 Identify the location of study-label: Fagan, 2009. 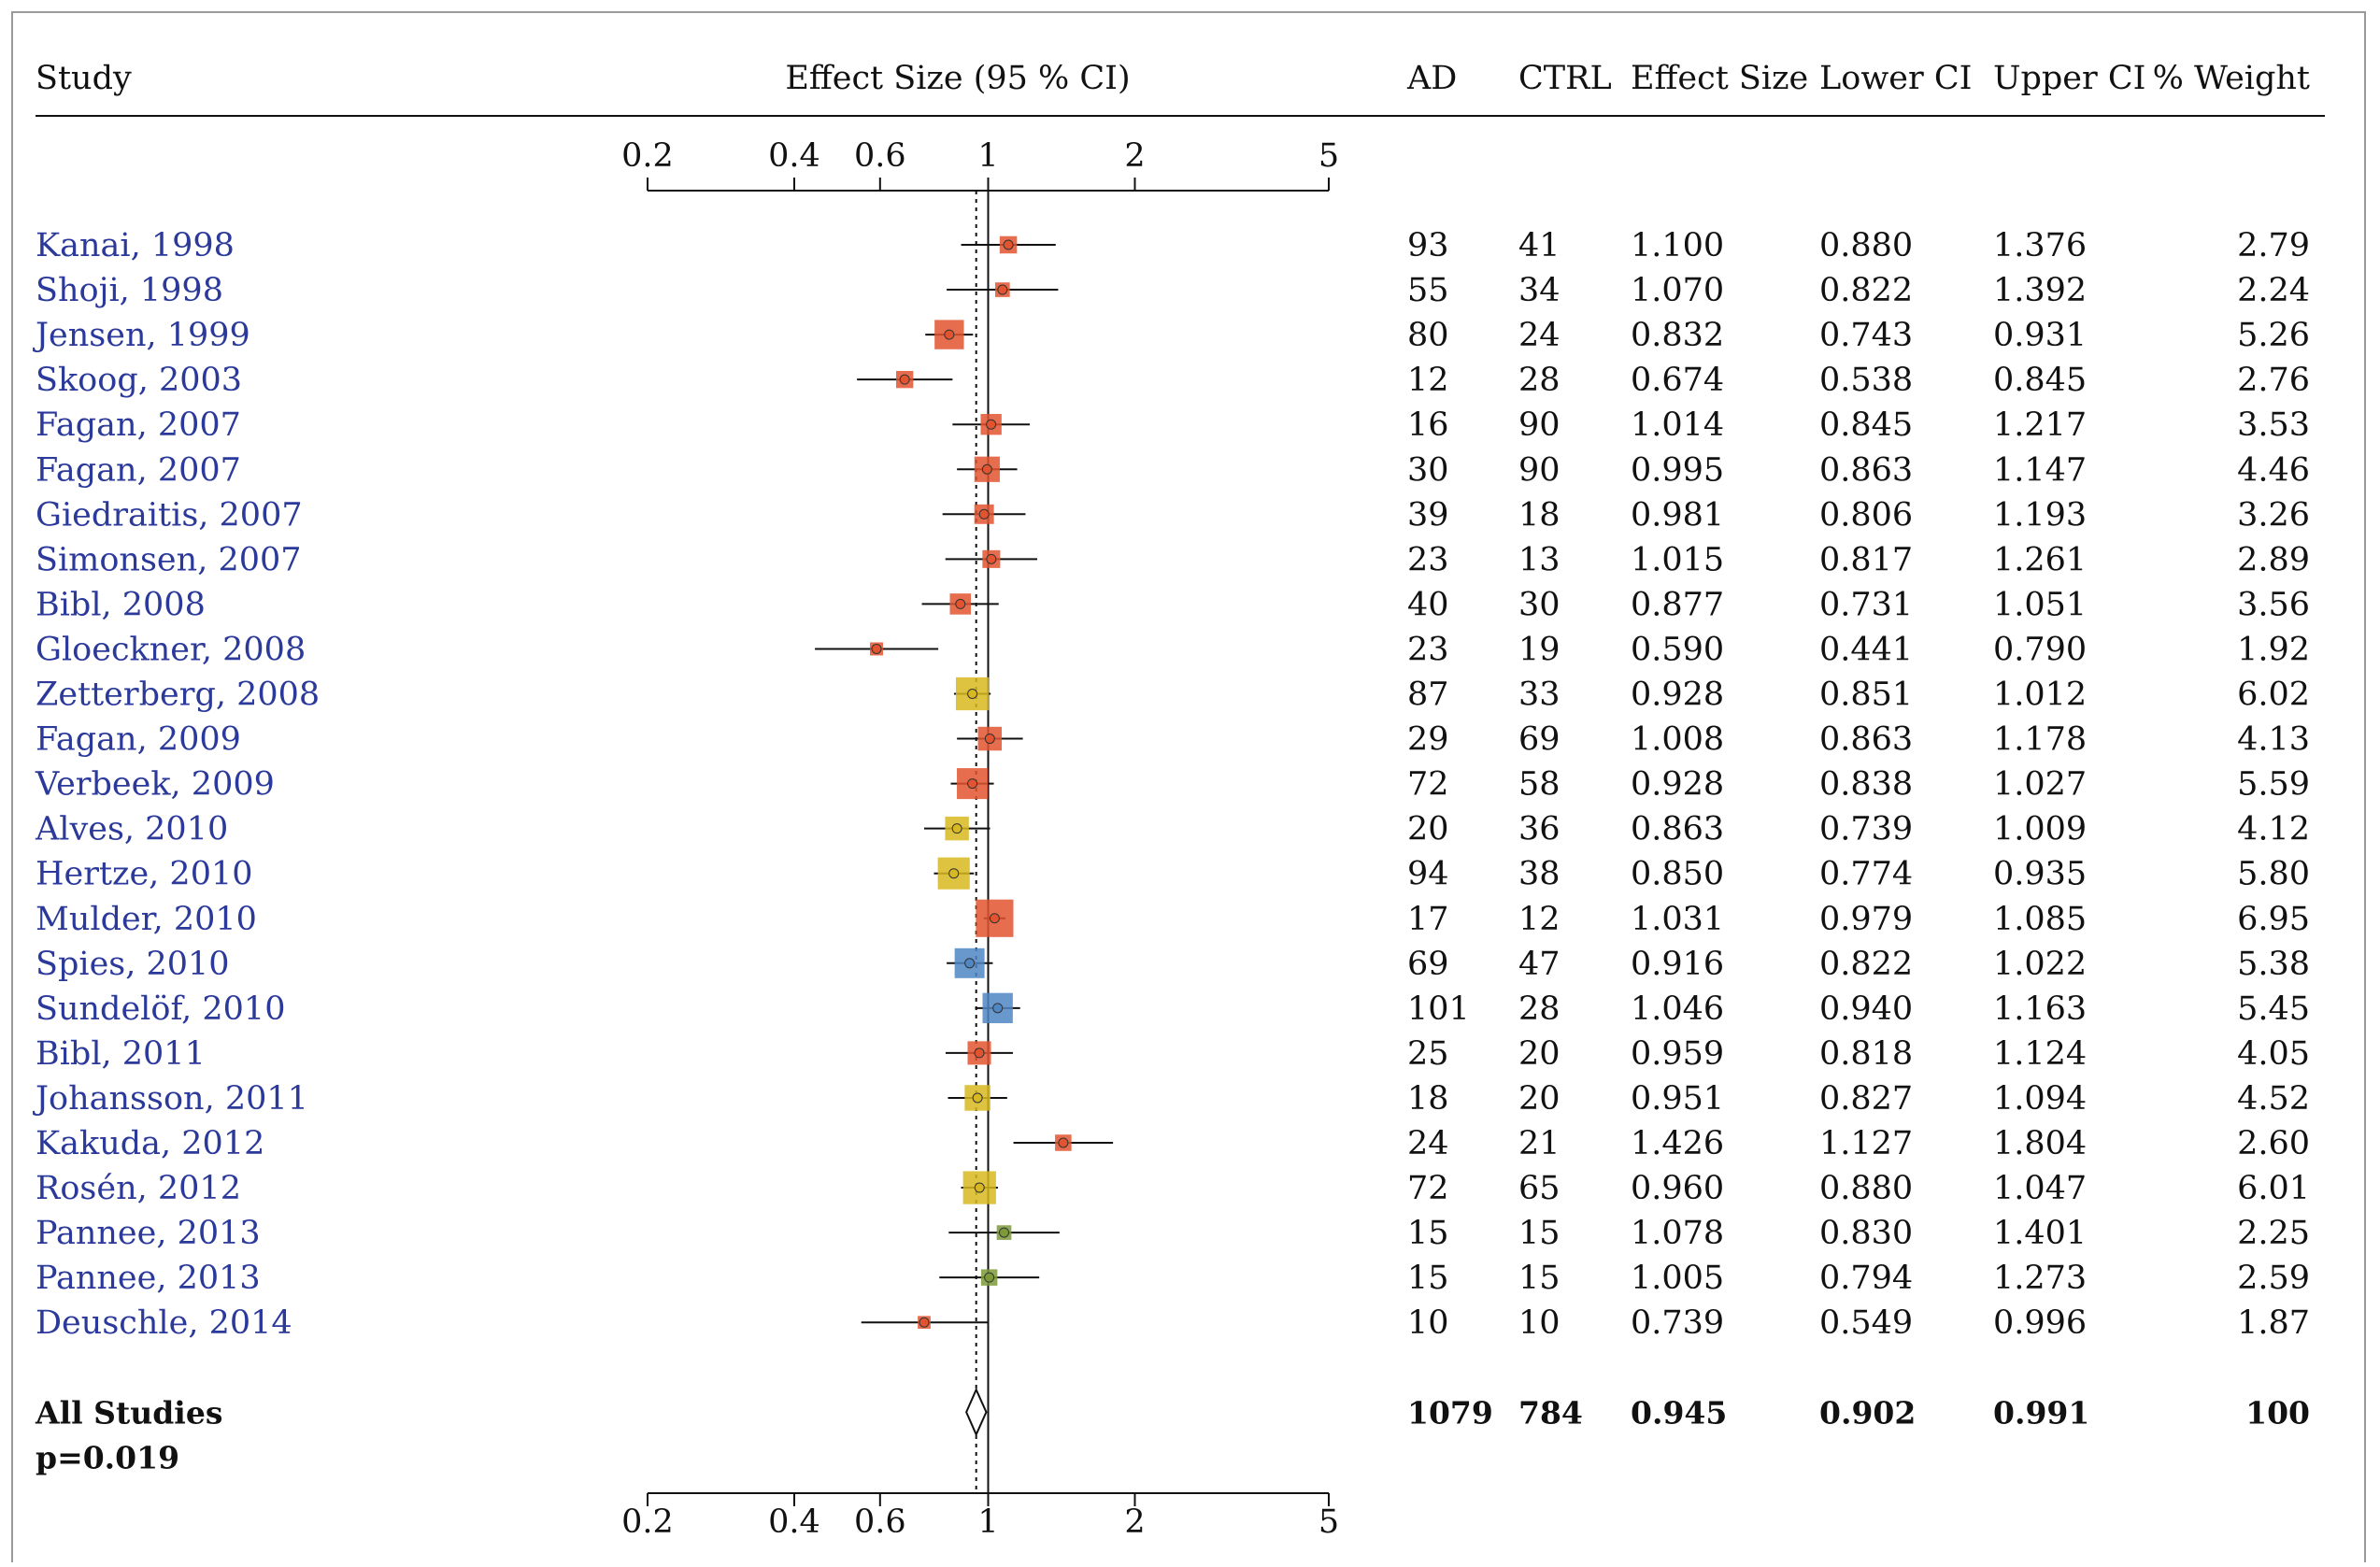
(138, 740).